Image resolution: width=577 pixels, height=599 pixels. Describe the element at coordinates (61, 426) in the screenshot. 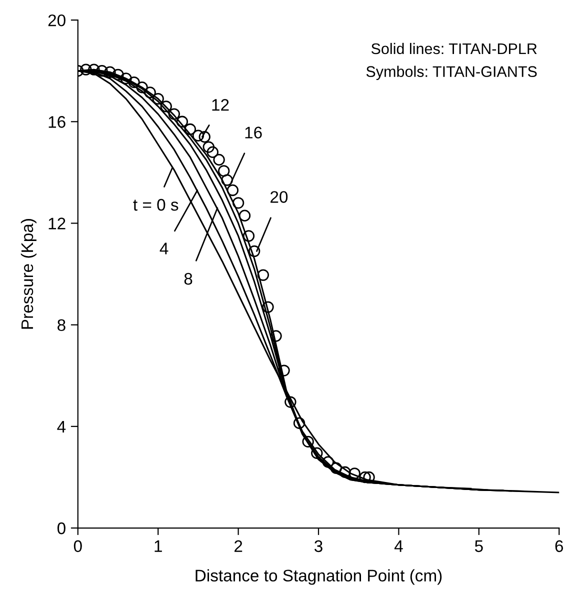

I see `y-tick-label: 4` at that location.